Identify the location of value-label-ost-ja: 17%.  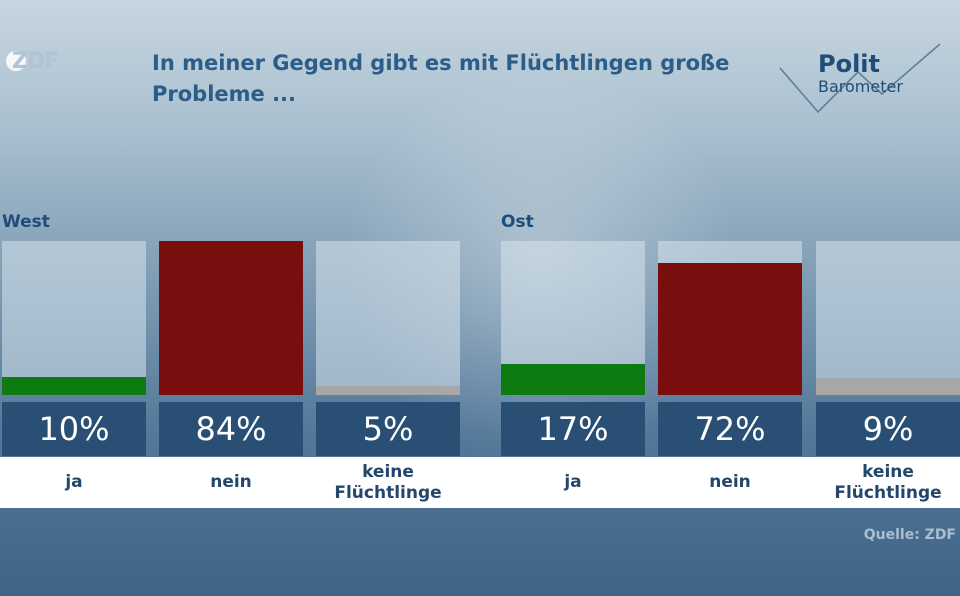
(573, 429).